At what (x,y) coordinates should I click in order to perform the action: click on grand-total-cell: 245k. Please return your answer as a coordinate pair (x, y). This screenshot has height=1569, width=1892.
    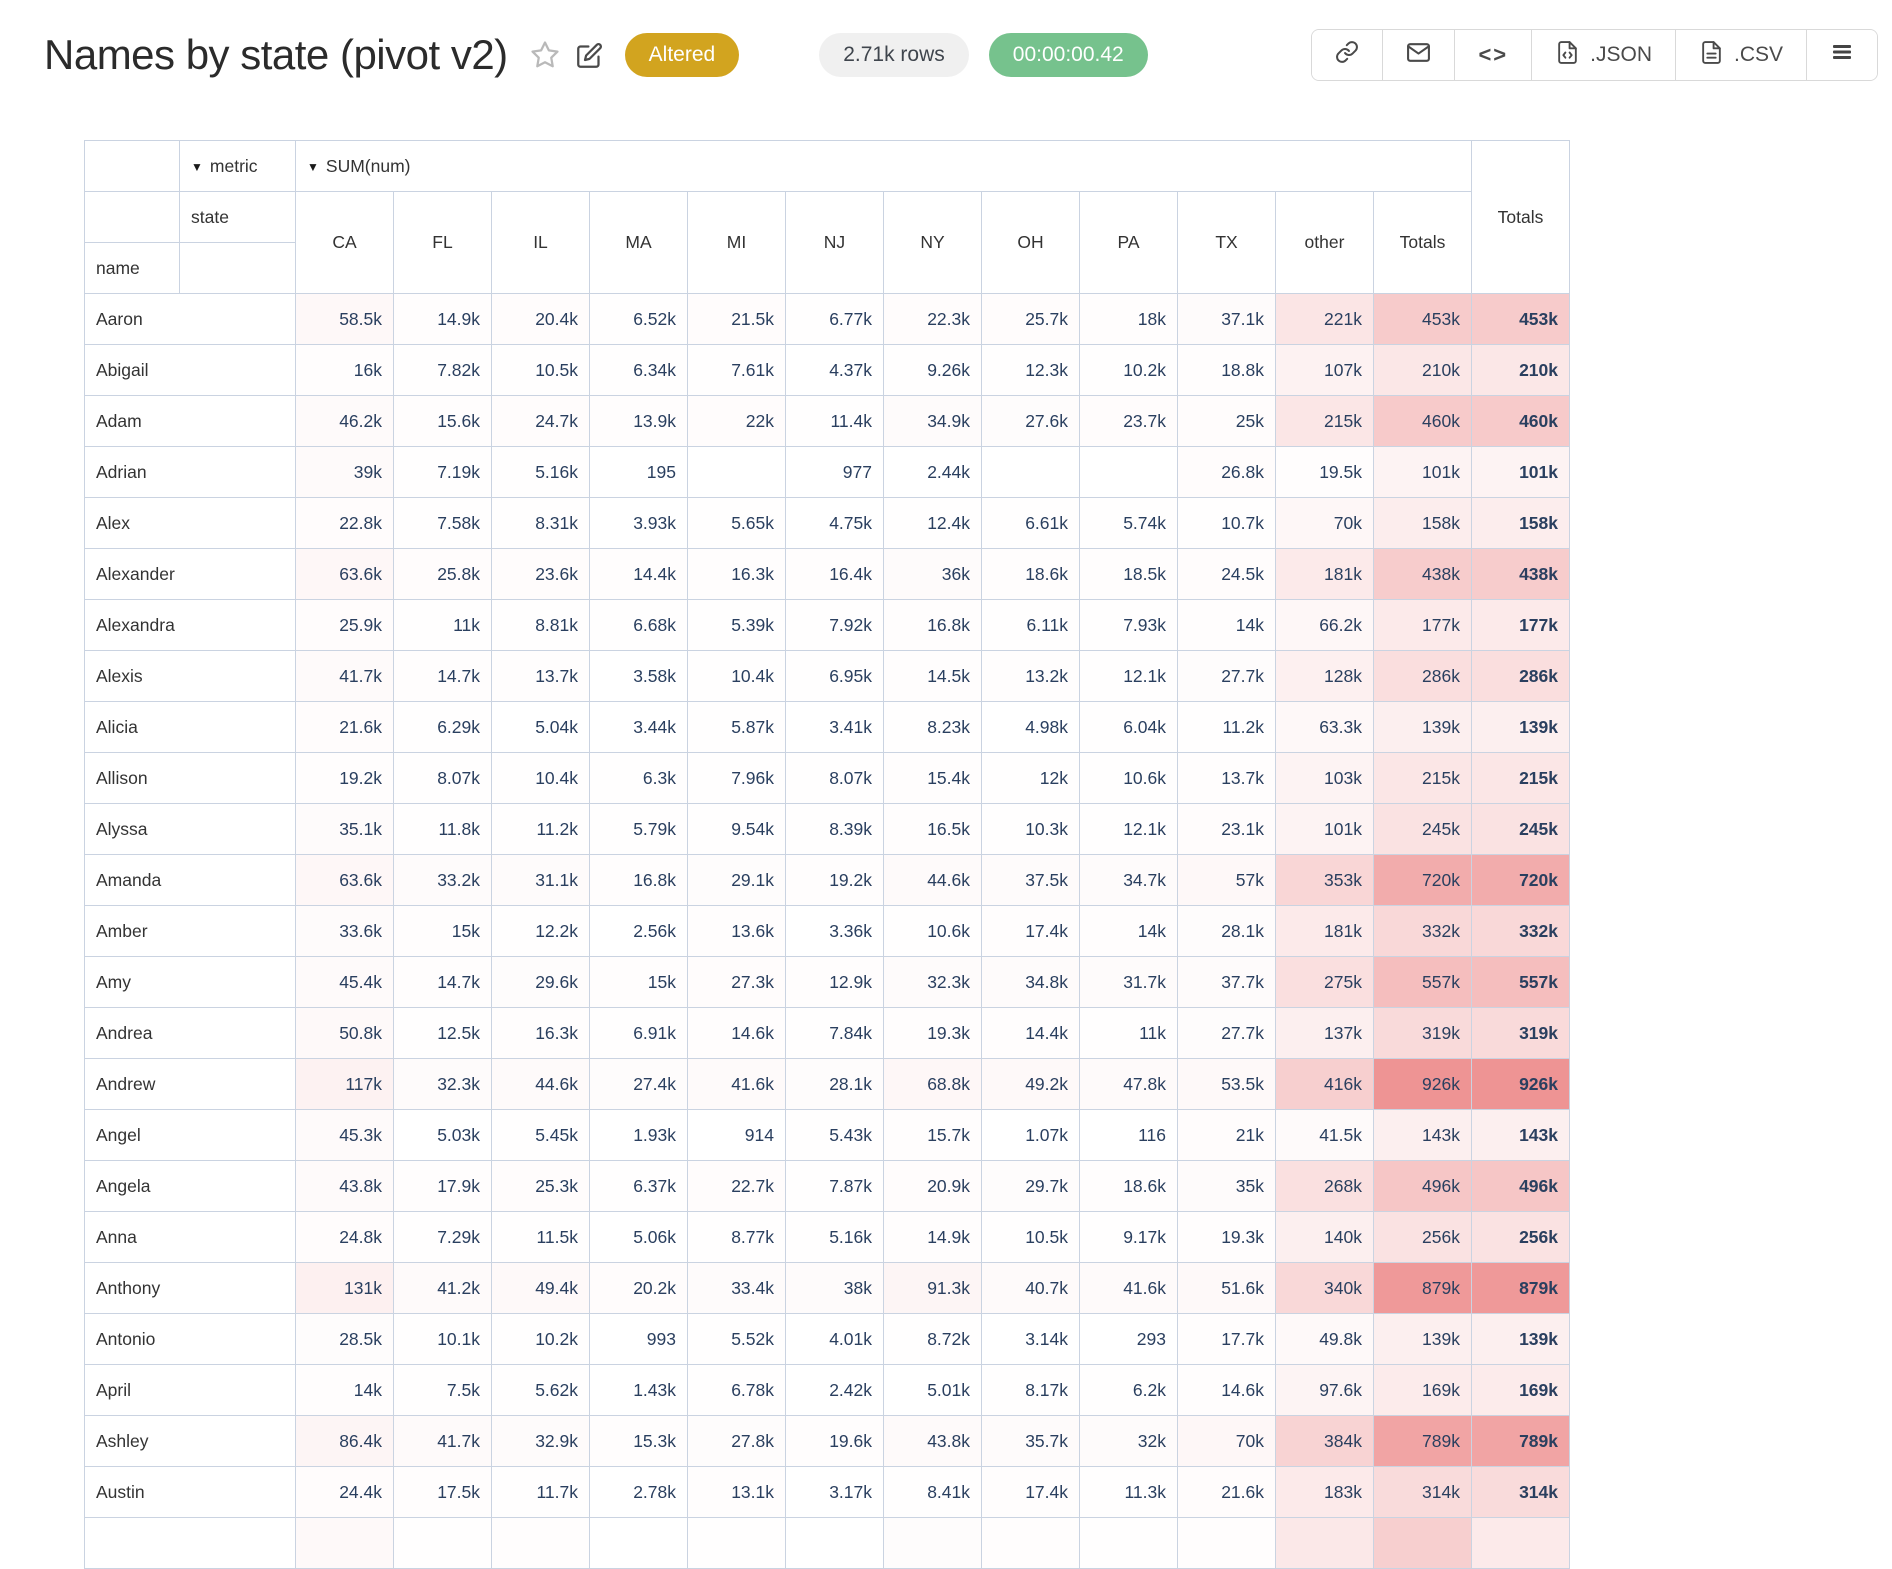
    Looking at the image, I should click on (1520, 829).